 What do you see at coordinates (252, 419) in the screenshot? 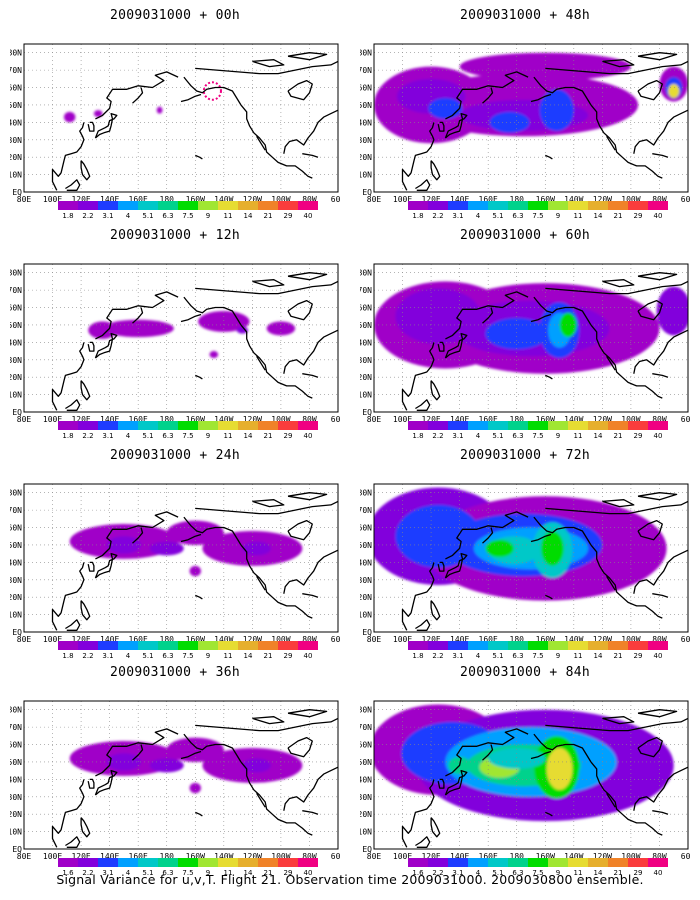
I see `lon-tick-label: 120W` at bounding box center [252, 419].